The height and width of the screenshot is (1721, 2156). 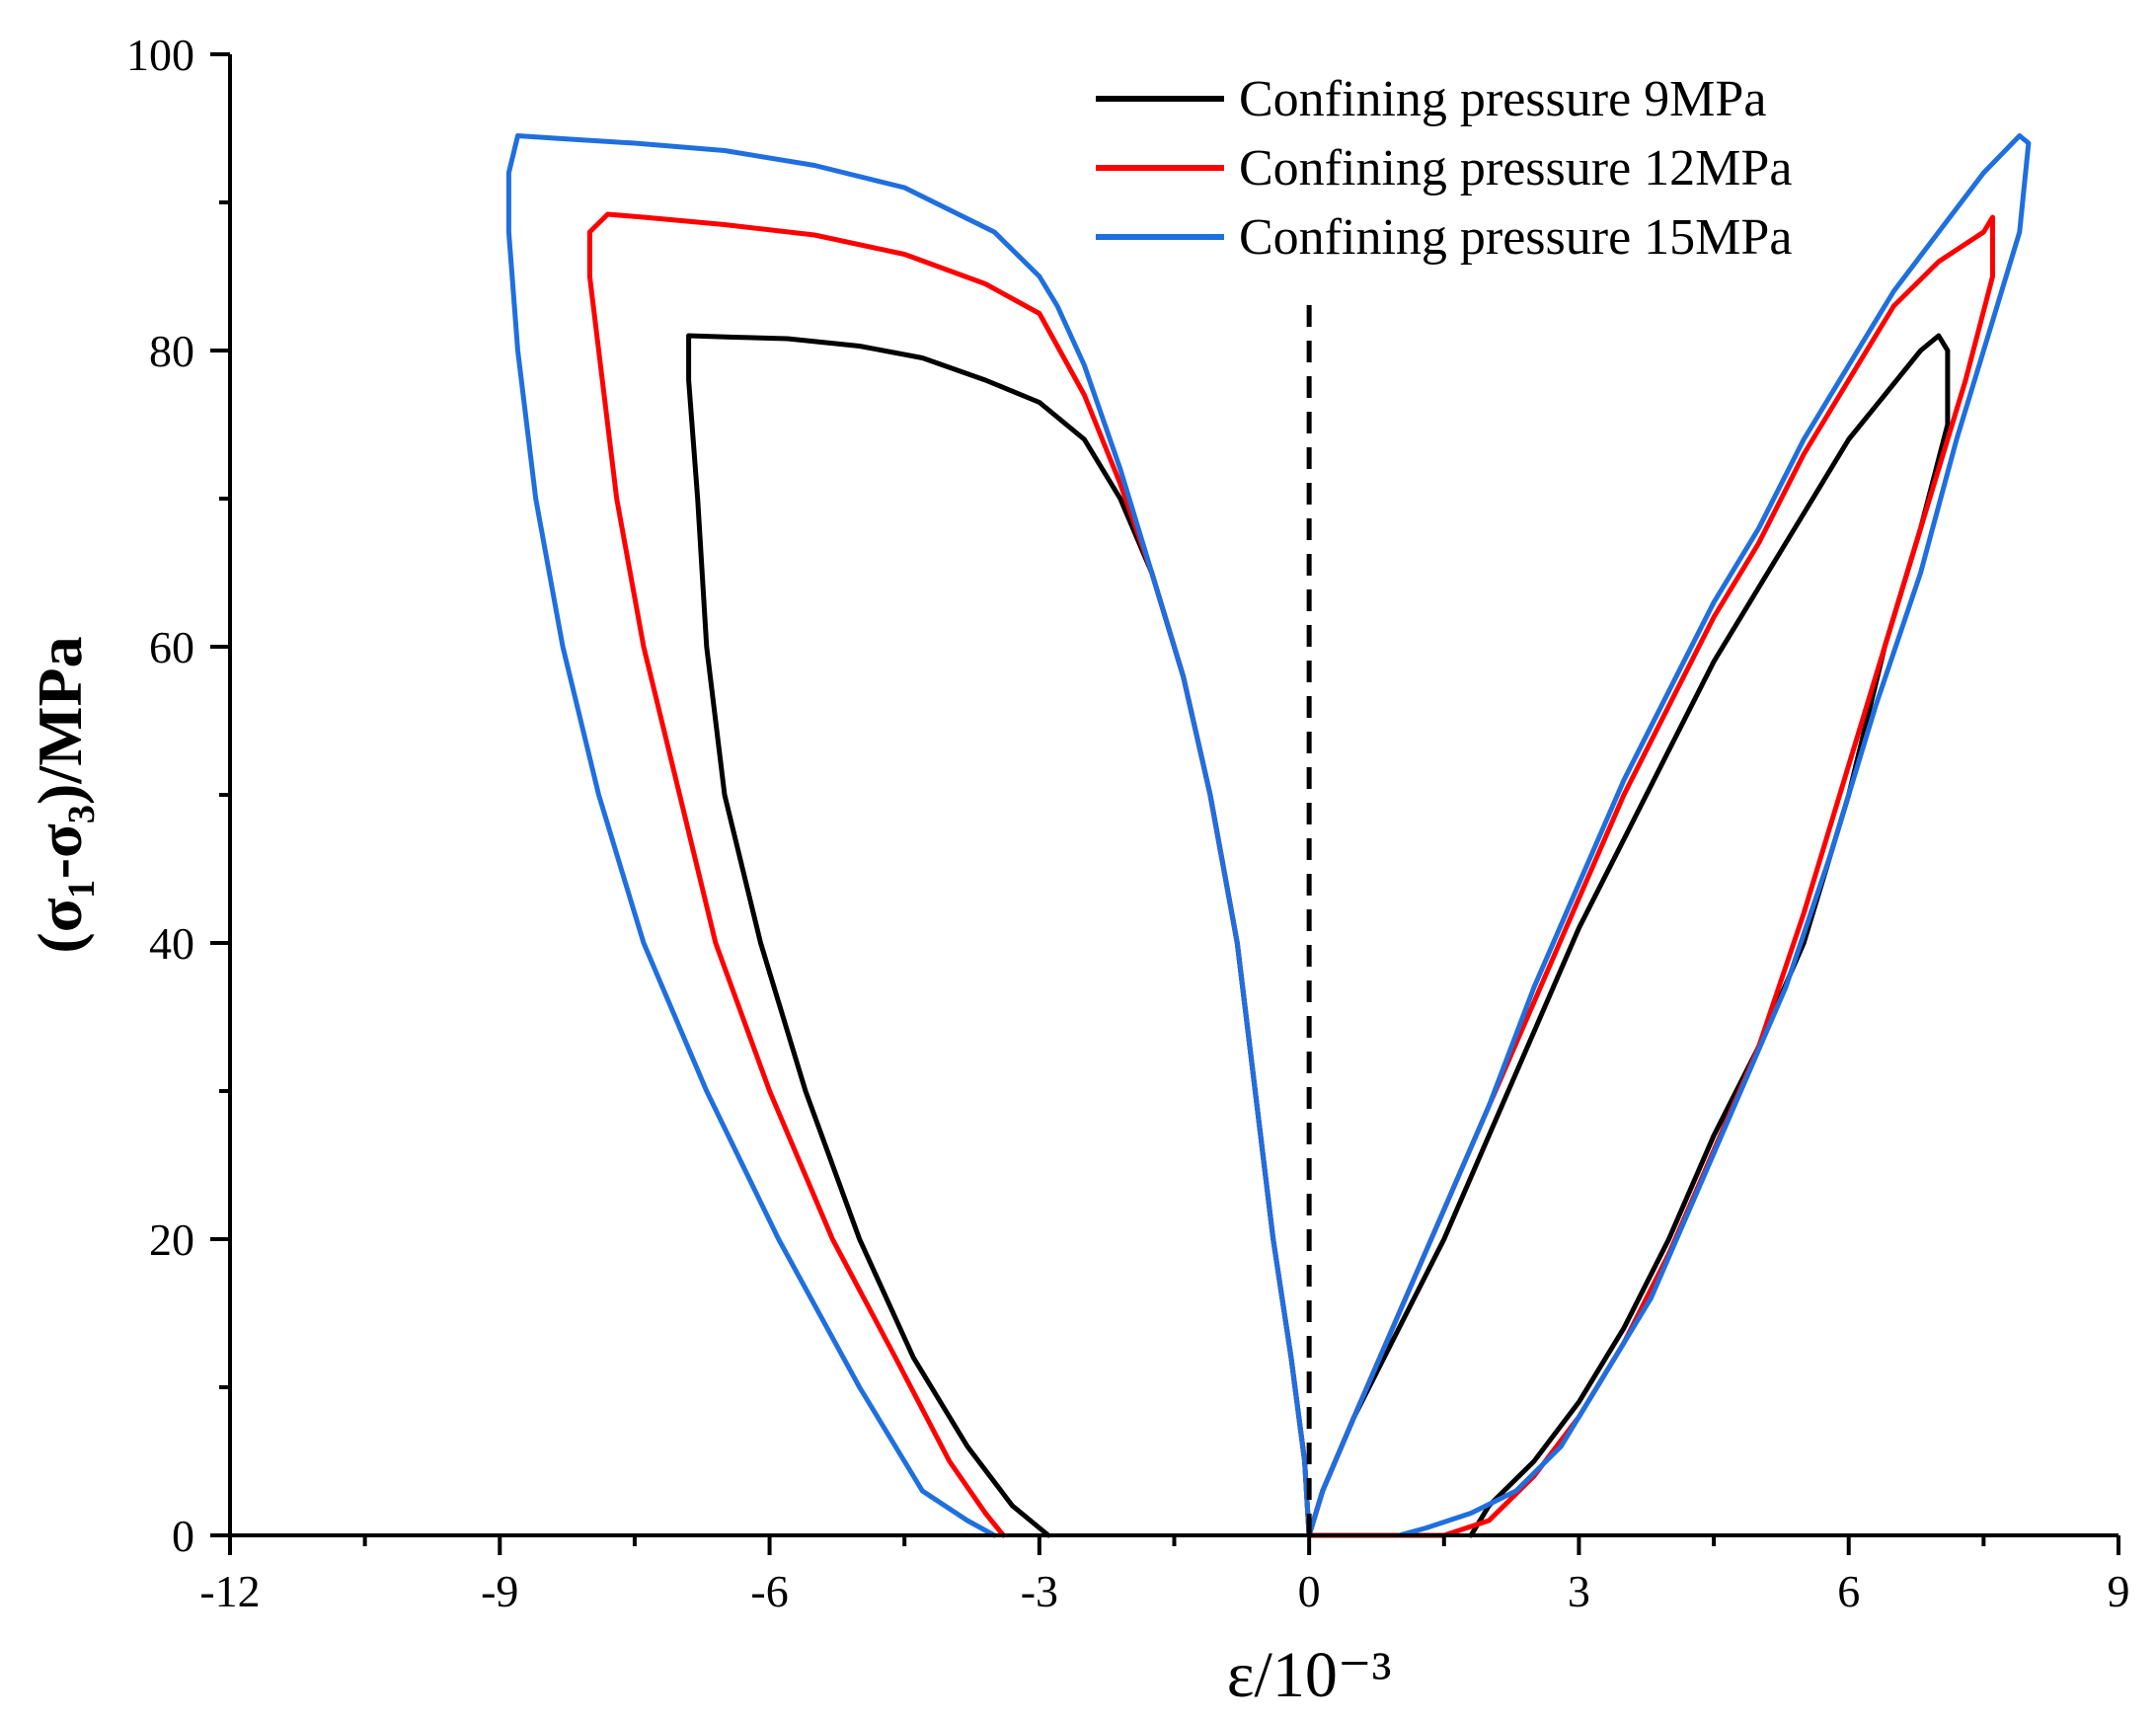 What do you see at coordinates (769, 1591) in the screenshot?
I see `x-tick-label: -6` at bounding box center [769, 1591].